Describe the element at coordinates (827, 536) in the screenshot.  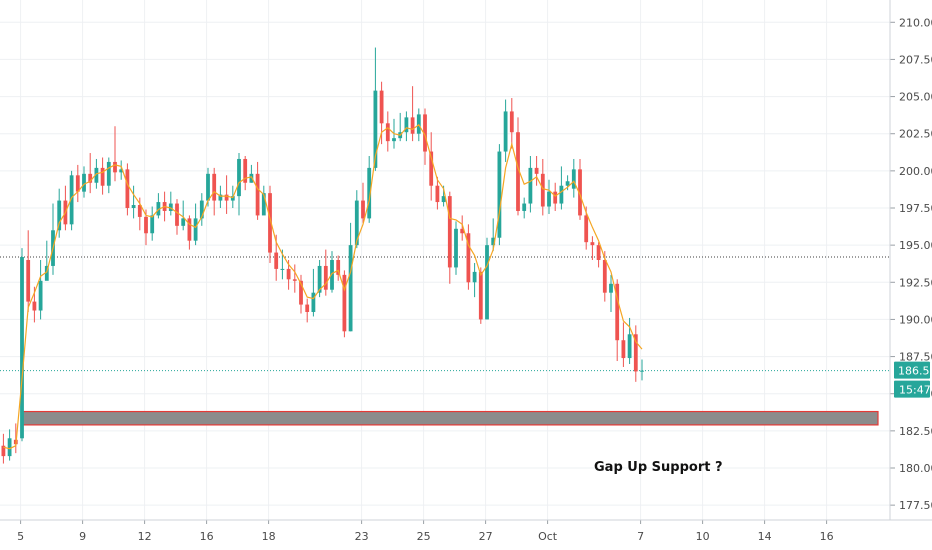
I see `x-tick-label: 16` at that location.